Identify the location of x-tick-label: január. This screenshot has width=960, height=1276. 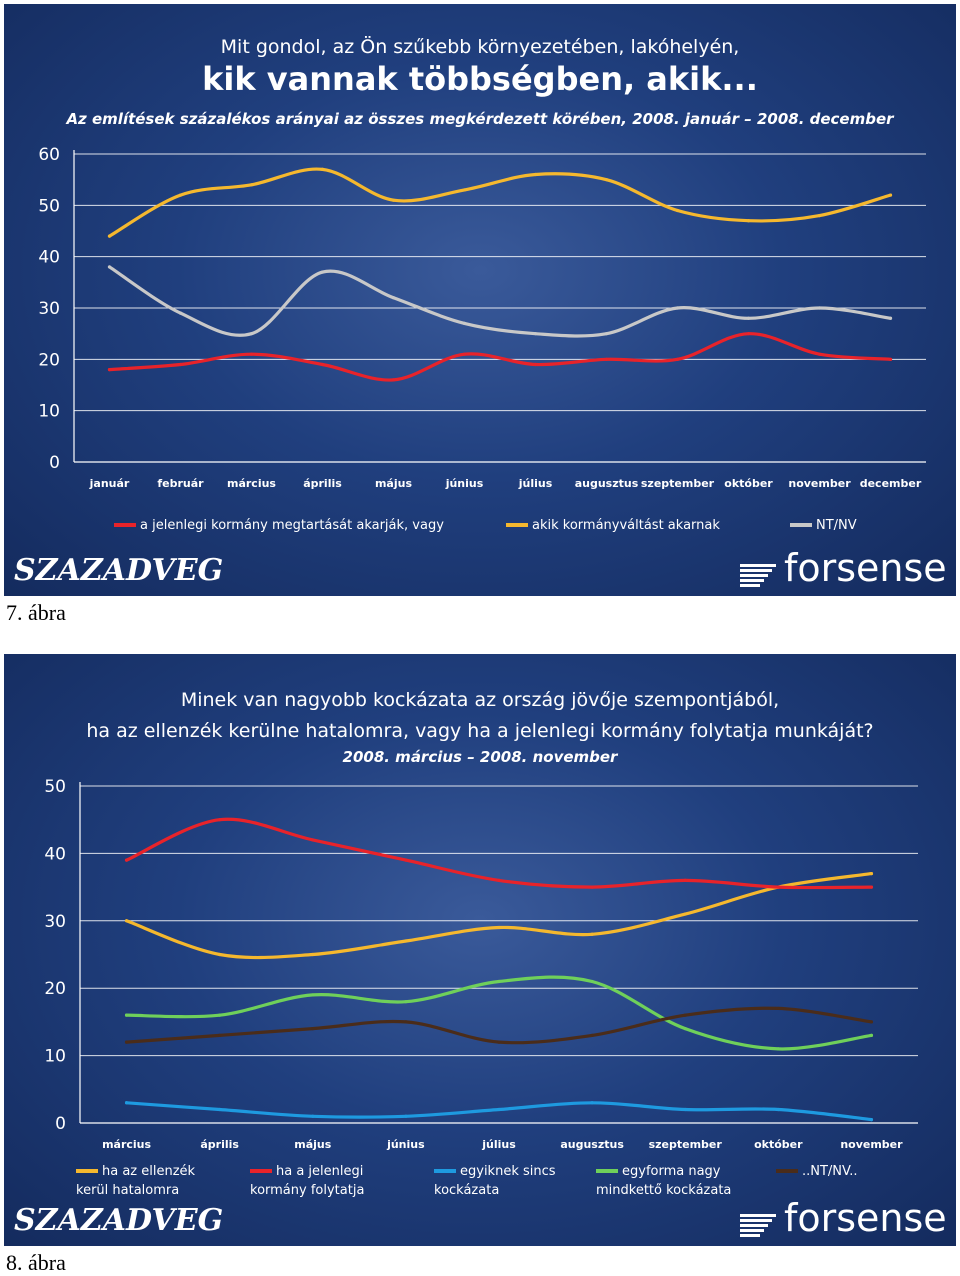
(109, 483).